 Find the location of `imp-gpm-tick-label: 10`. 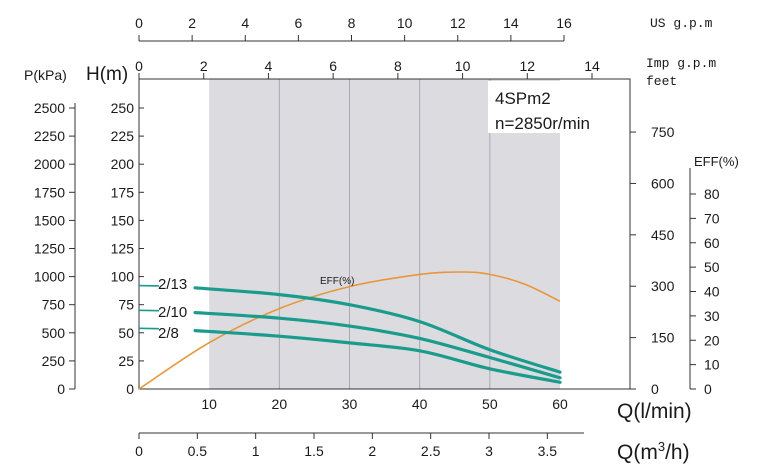

imp-gpm-tick-label: 10 is located at coordinates (463, 66).